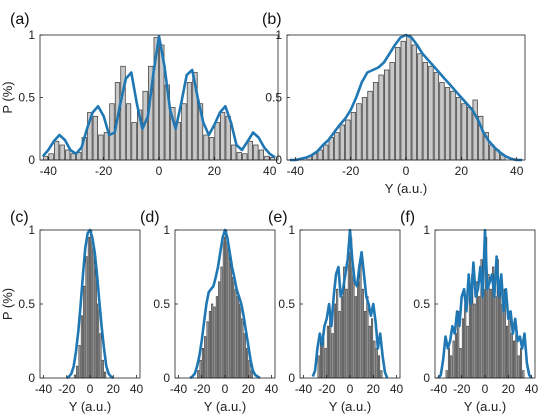 This screenshot has width=556, height=417. I want to click on panel-f: -40 -20 0 20 40 0 0.5 1 (f) Y (a.u.), so click(469, 311).